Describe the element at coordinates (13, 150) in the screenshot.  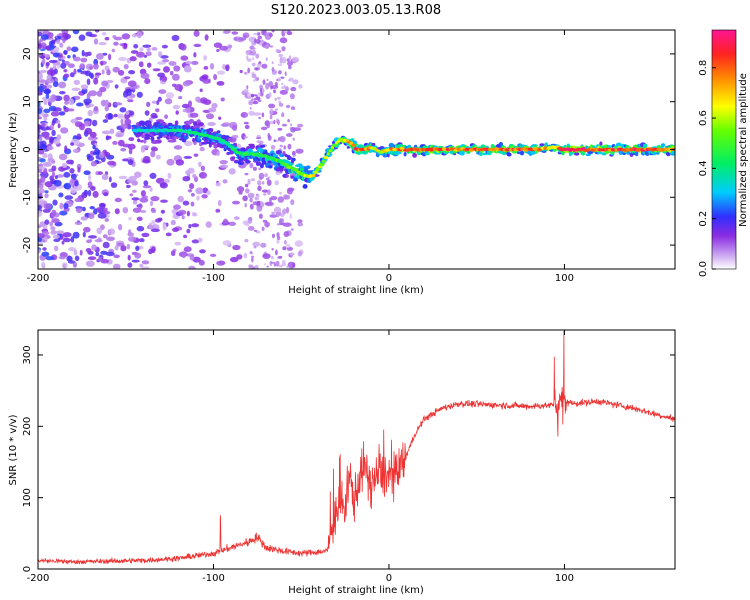
I see `heatmap-y-axis-label: Frequency (Hz)` at that location.